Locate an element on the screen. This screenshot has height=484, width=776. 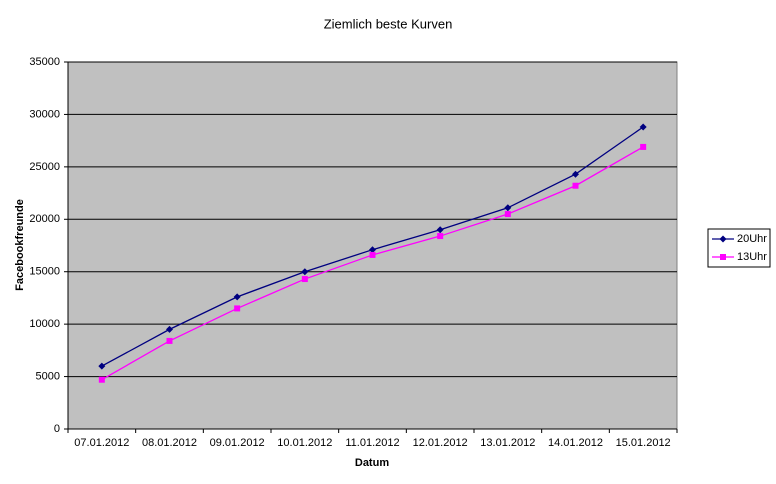
y-tick-label: 5000 is located at coordinates (48, 376).